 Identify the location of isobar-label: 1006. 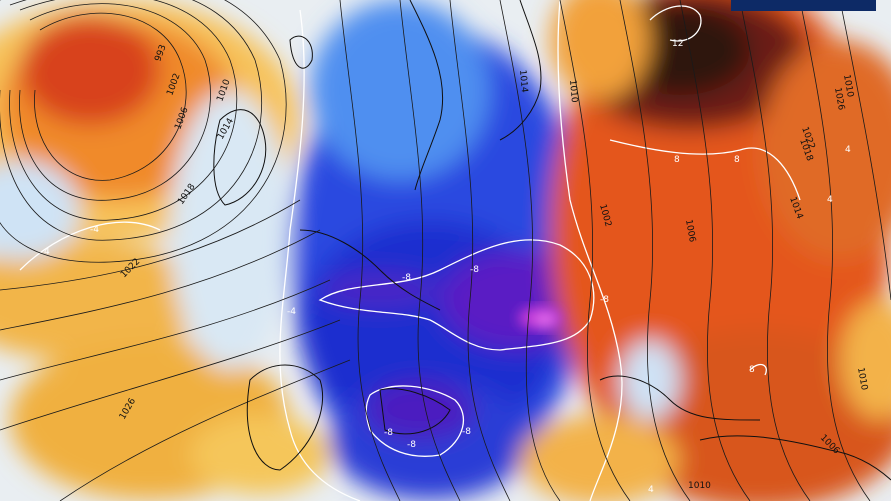
(690, 231).